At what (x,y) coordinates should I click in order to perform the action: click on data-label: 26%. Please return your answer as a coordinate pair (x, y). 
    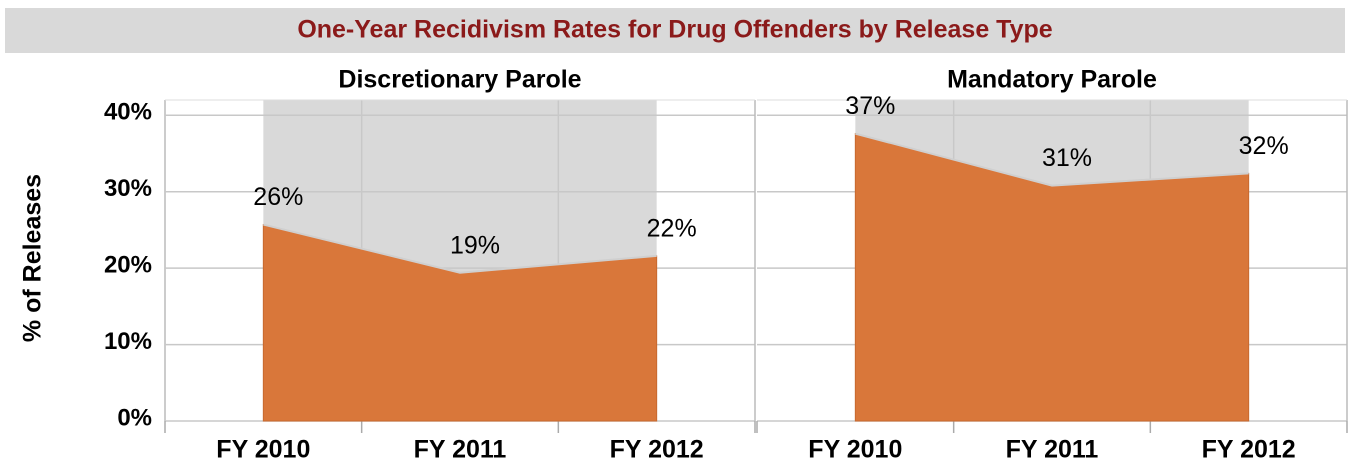
    Looking at the image, I should click on (278, 197).